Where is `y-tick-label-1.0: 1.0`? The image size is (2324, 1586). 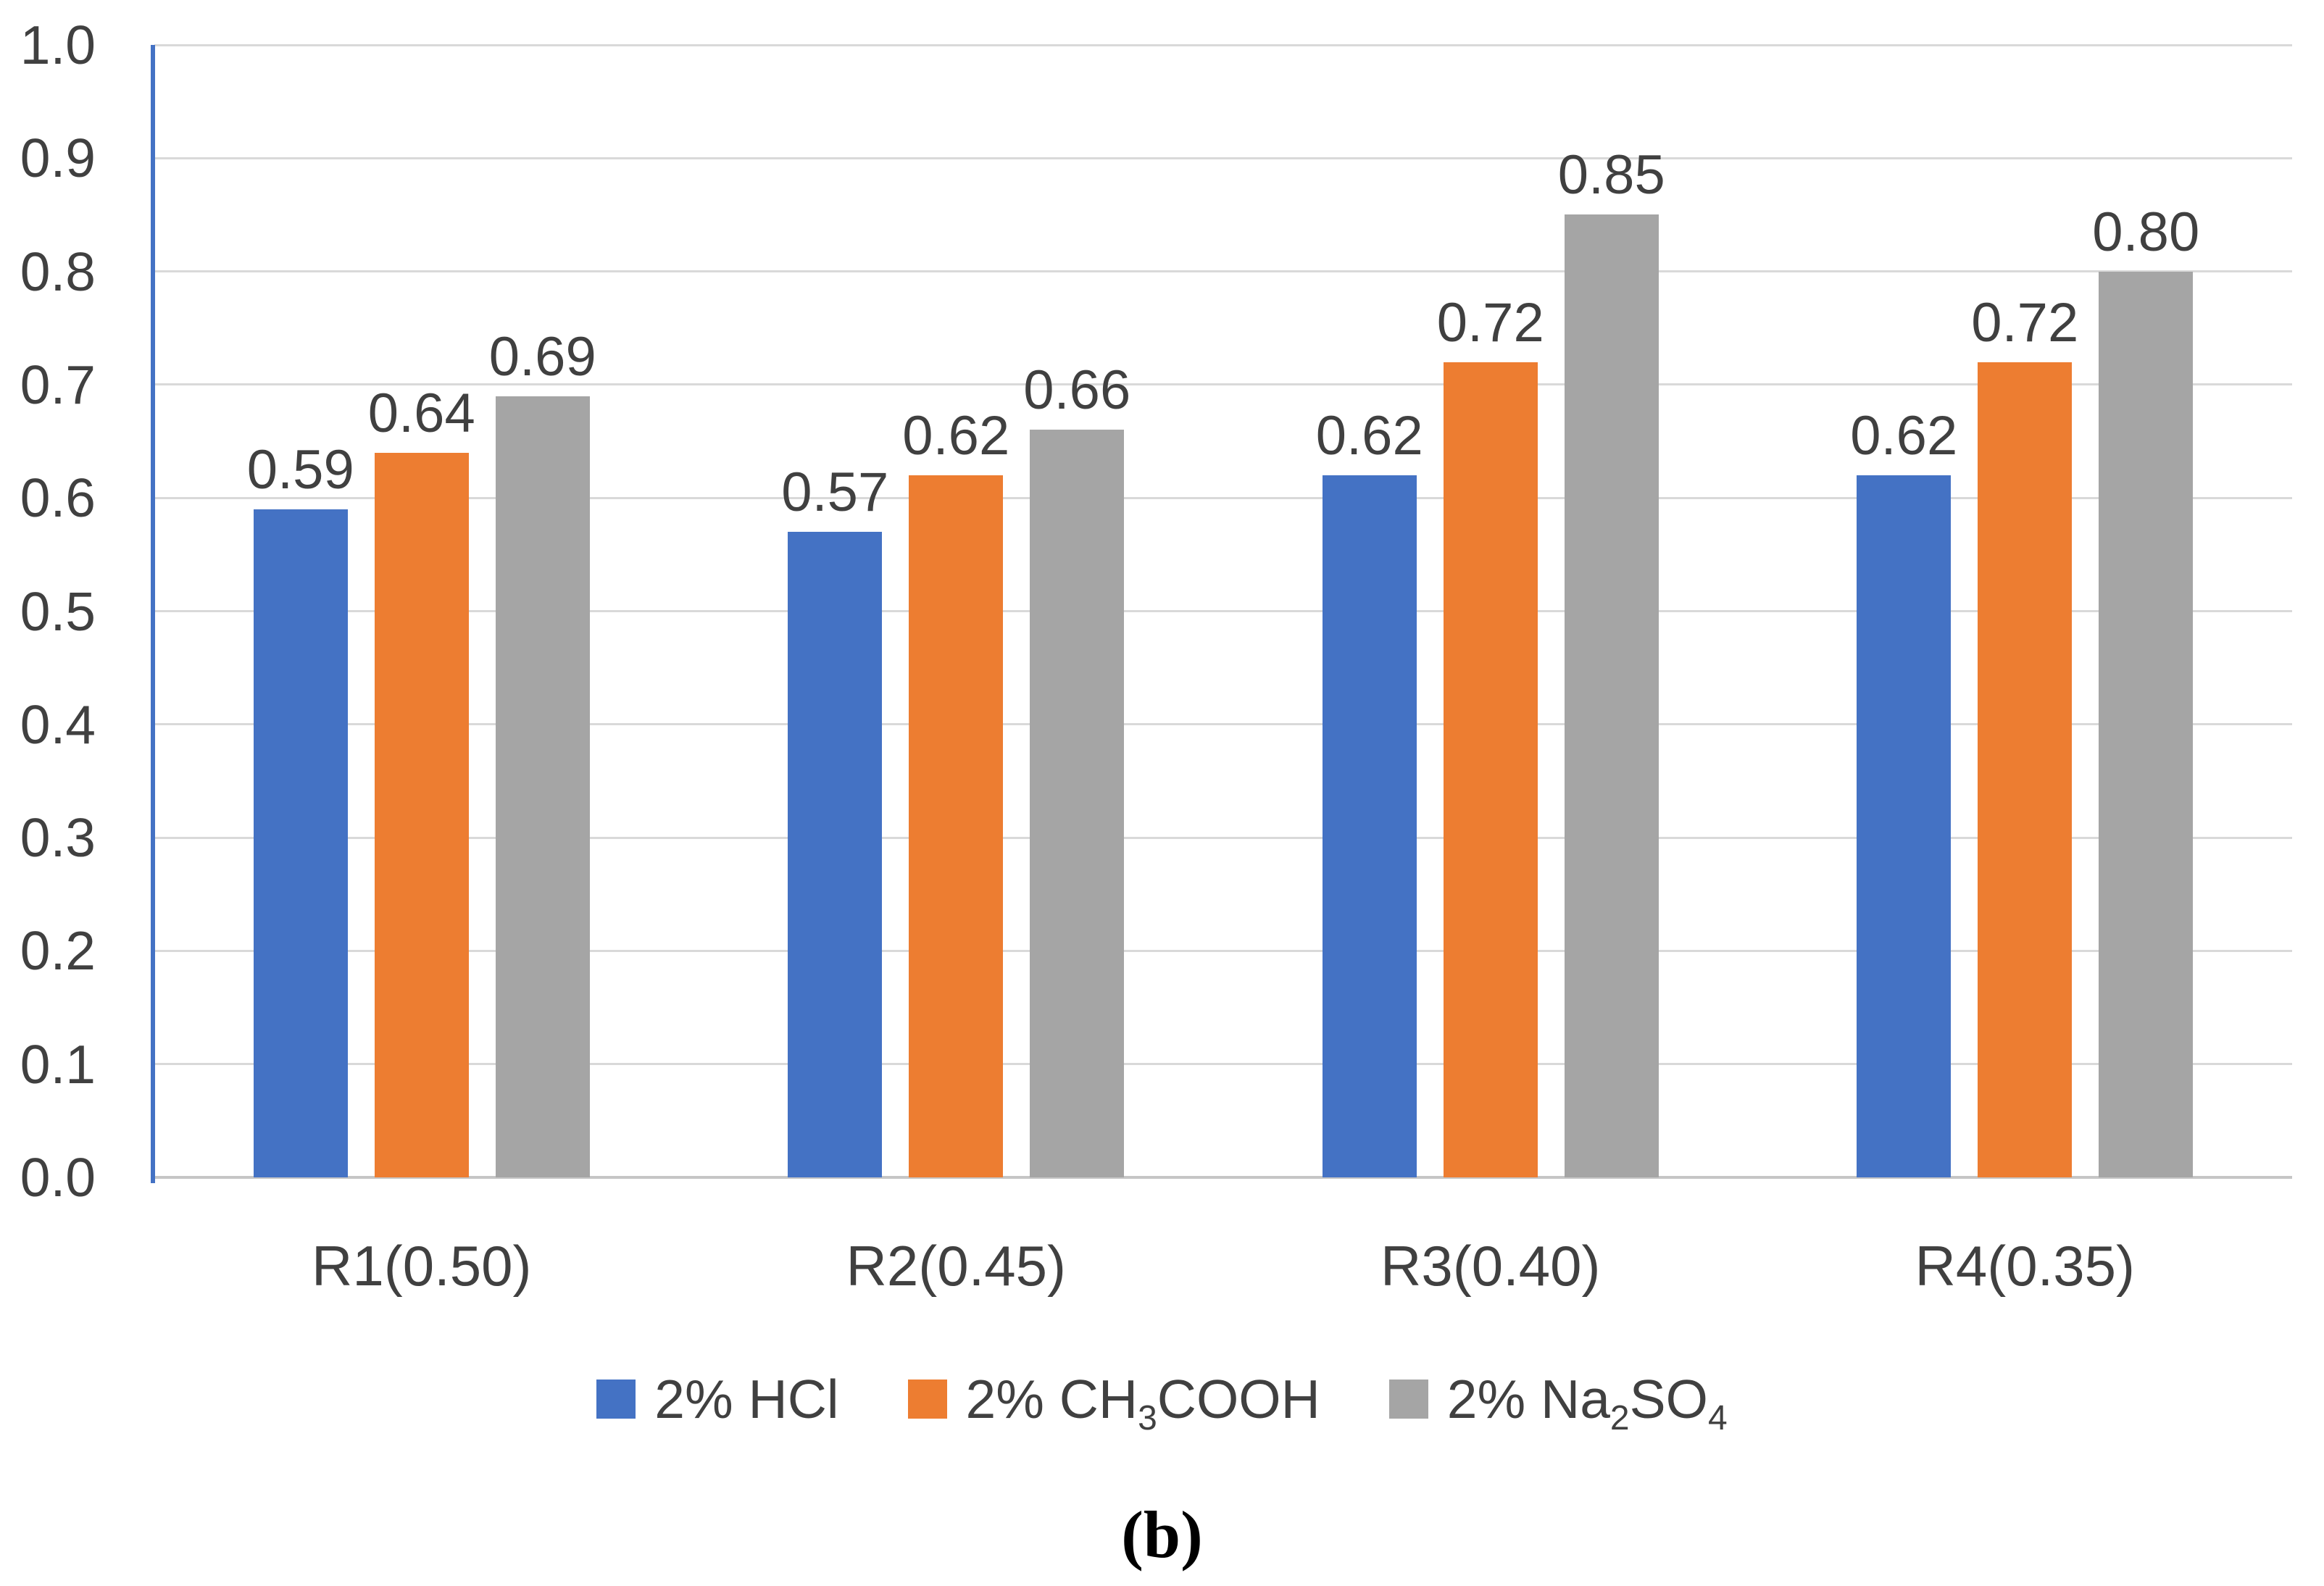
y-tick-label-1.0: 1.0 is located at coordinates (58, 44).